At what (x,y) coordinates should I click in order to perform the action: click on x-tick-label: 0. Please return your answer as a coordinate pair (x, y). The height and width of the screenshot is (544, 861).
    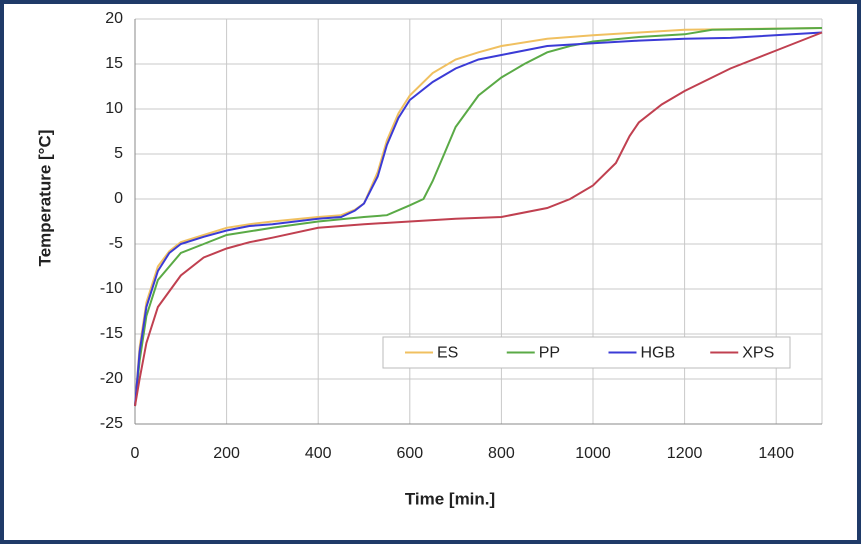
    Looking at the image, I should click on (135, 453).